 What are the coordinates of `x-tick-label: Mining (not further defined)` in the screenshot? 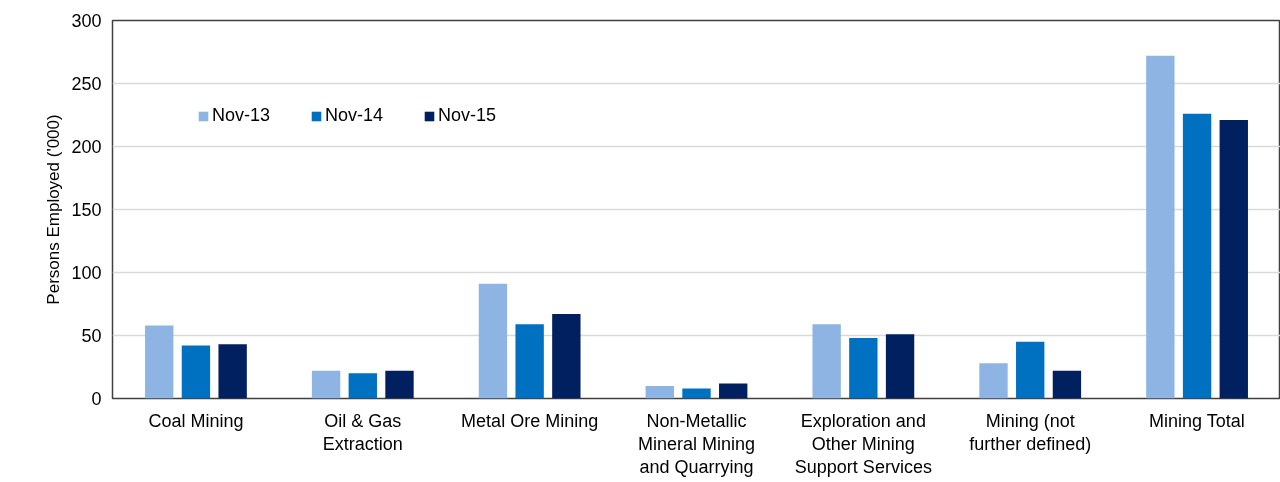 It's located at (1030, 432).